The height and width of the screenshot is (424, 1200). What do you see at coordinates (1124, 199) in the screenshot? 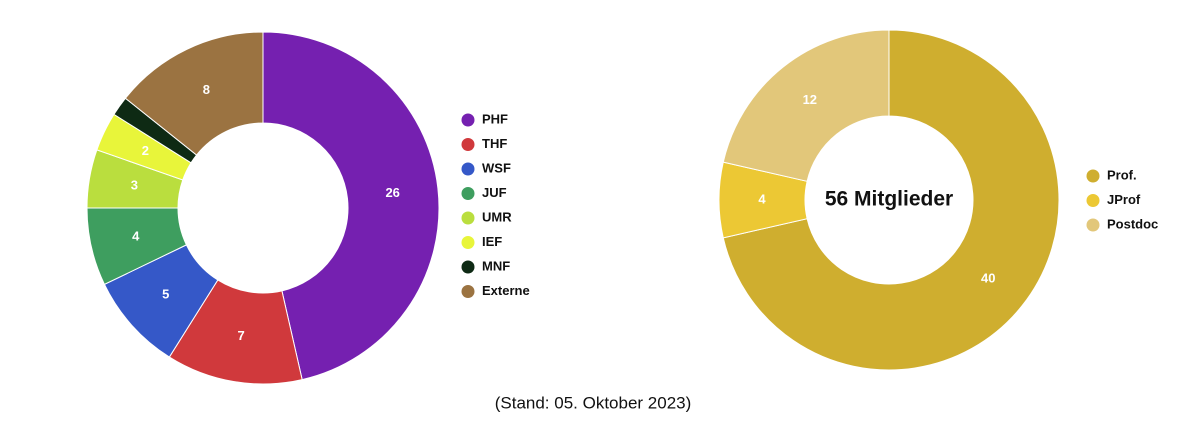
I see `legend-label: JProf` at bounding box center [1124, 199].